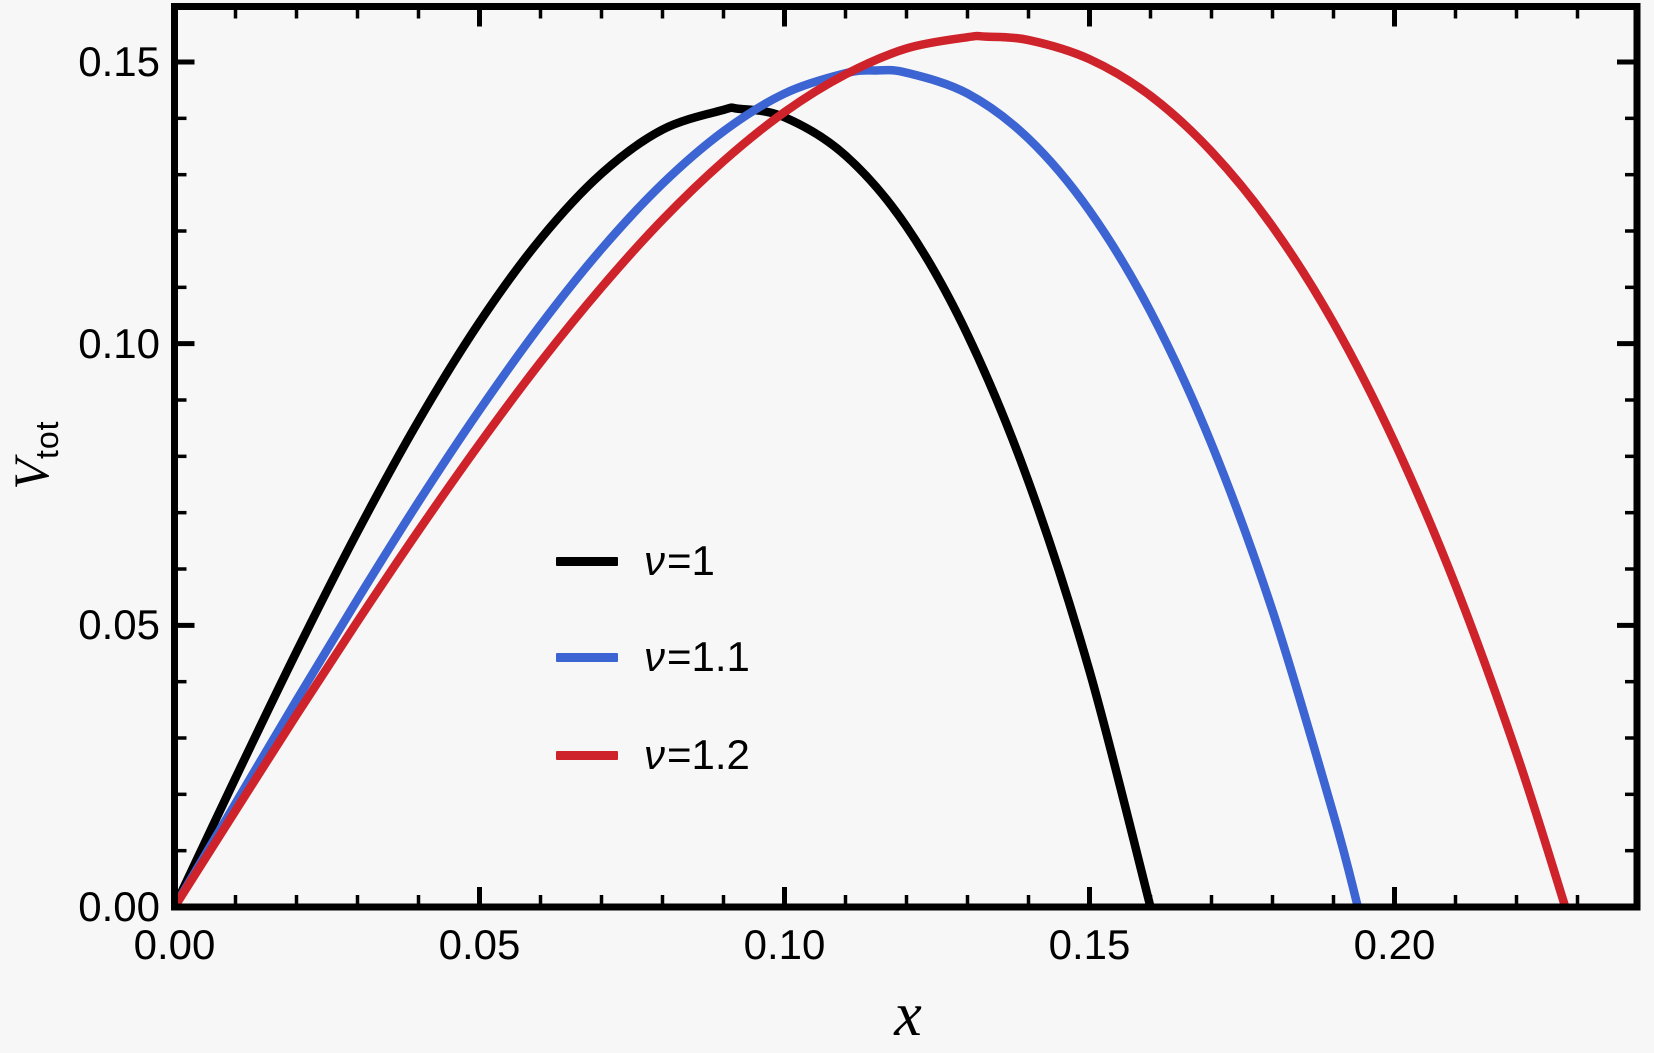 The image size is (1654, 1053). I want to click on y-axis-label-subscript: tot, so click(47, 440).